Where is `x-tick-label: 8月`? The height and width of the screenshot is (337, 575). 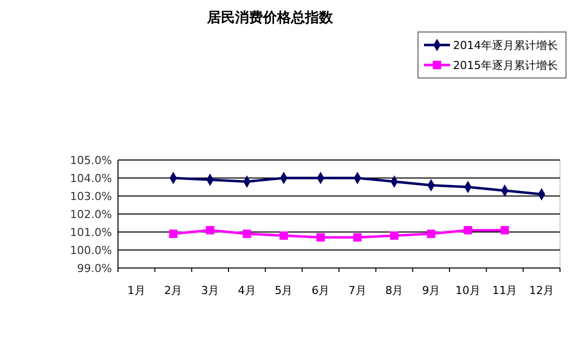 x-tick-label: 8月 is located at coordinates (394, 290).